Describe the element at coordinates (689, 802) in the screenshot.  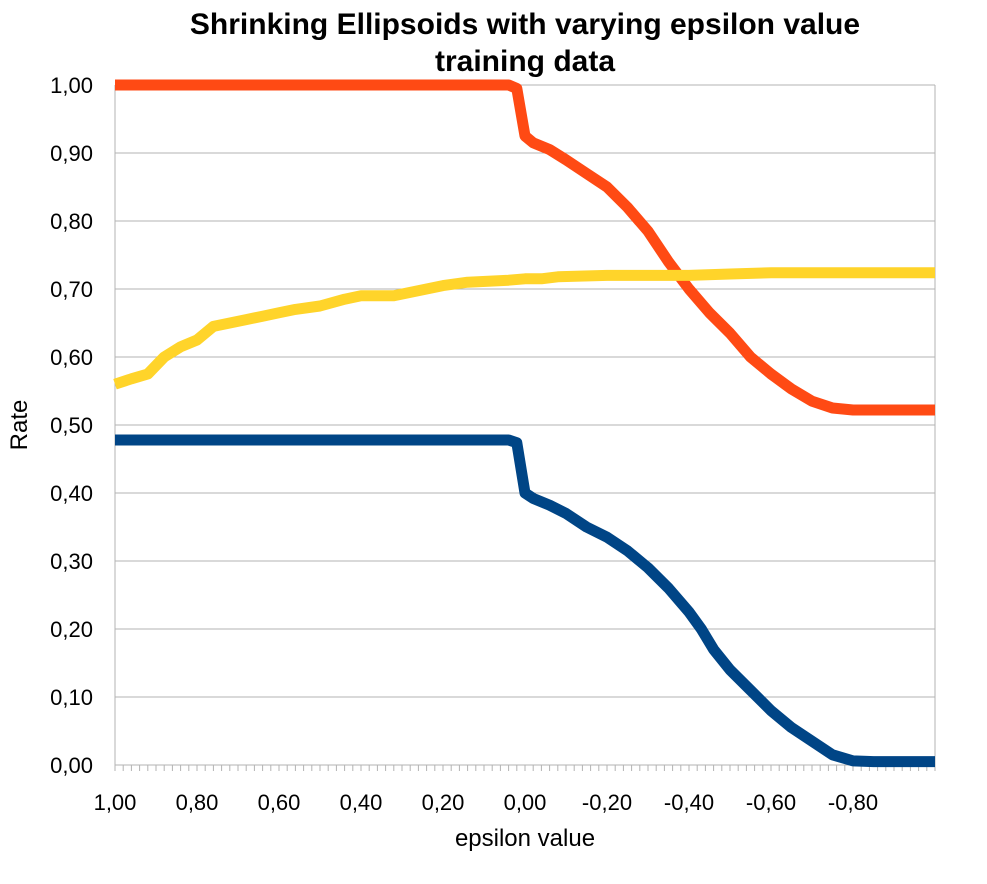
I see `x-tick-label: -0,40` at that location.